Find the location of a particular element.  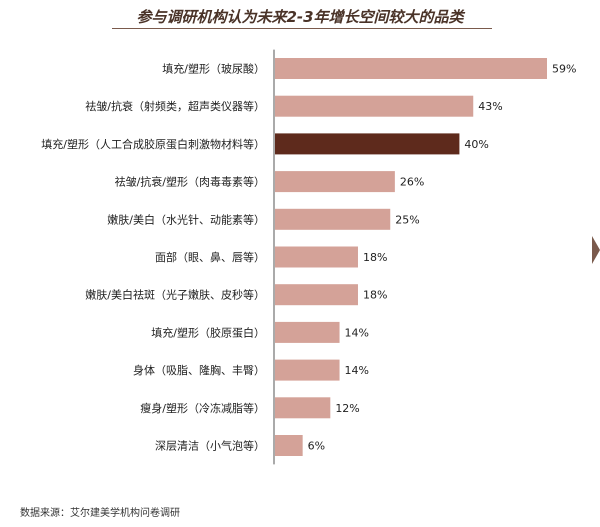

chart-title: 参与调研机构认为未来2-3年增长空间较大的品类 is located at coordinates (300, 17).